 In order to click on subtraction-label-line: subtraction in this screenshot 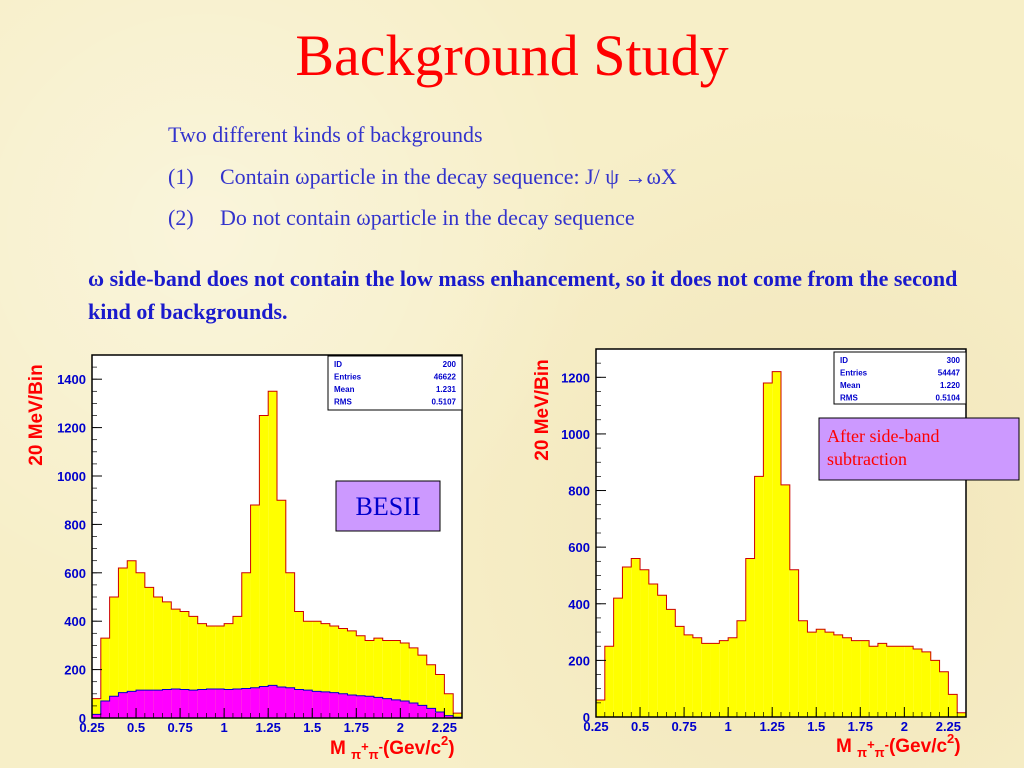, I will do `click(867, 459)`.